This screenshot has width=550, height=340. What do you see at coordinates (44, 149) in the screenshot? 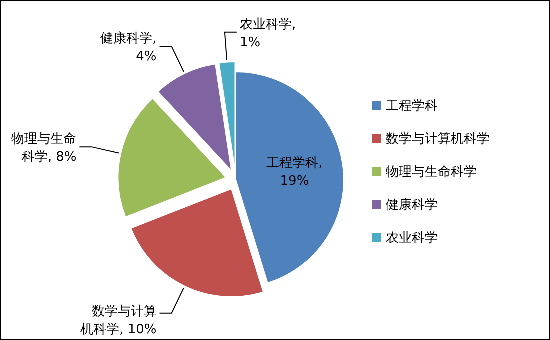
I see `data-label: 物理与生命科学, 8%` at bounding box center [44, 149].